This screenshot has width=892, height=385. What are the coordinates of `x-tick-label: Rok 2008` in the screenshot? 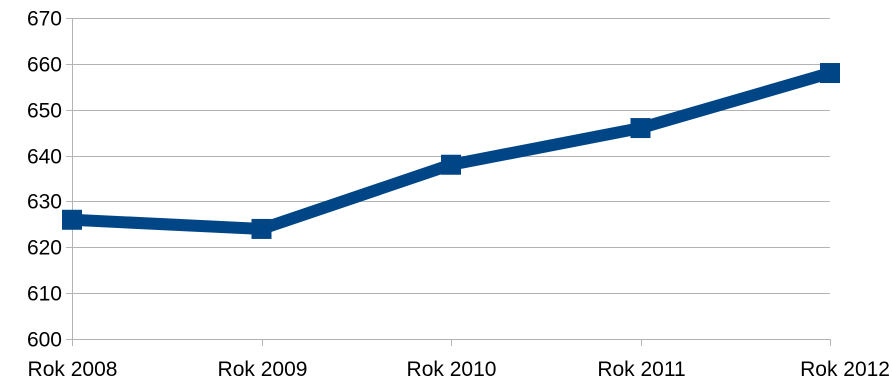 It's located at (73, 369).